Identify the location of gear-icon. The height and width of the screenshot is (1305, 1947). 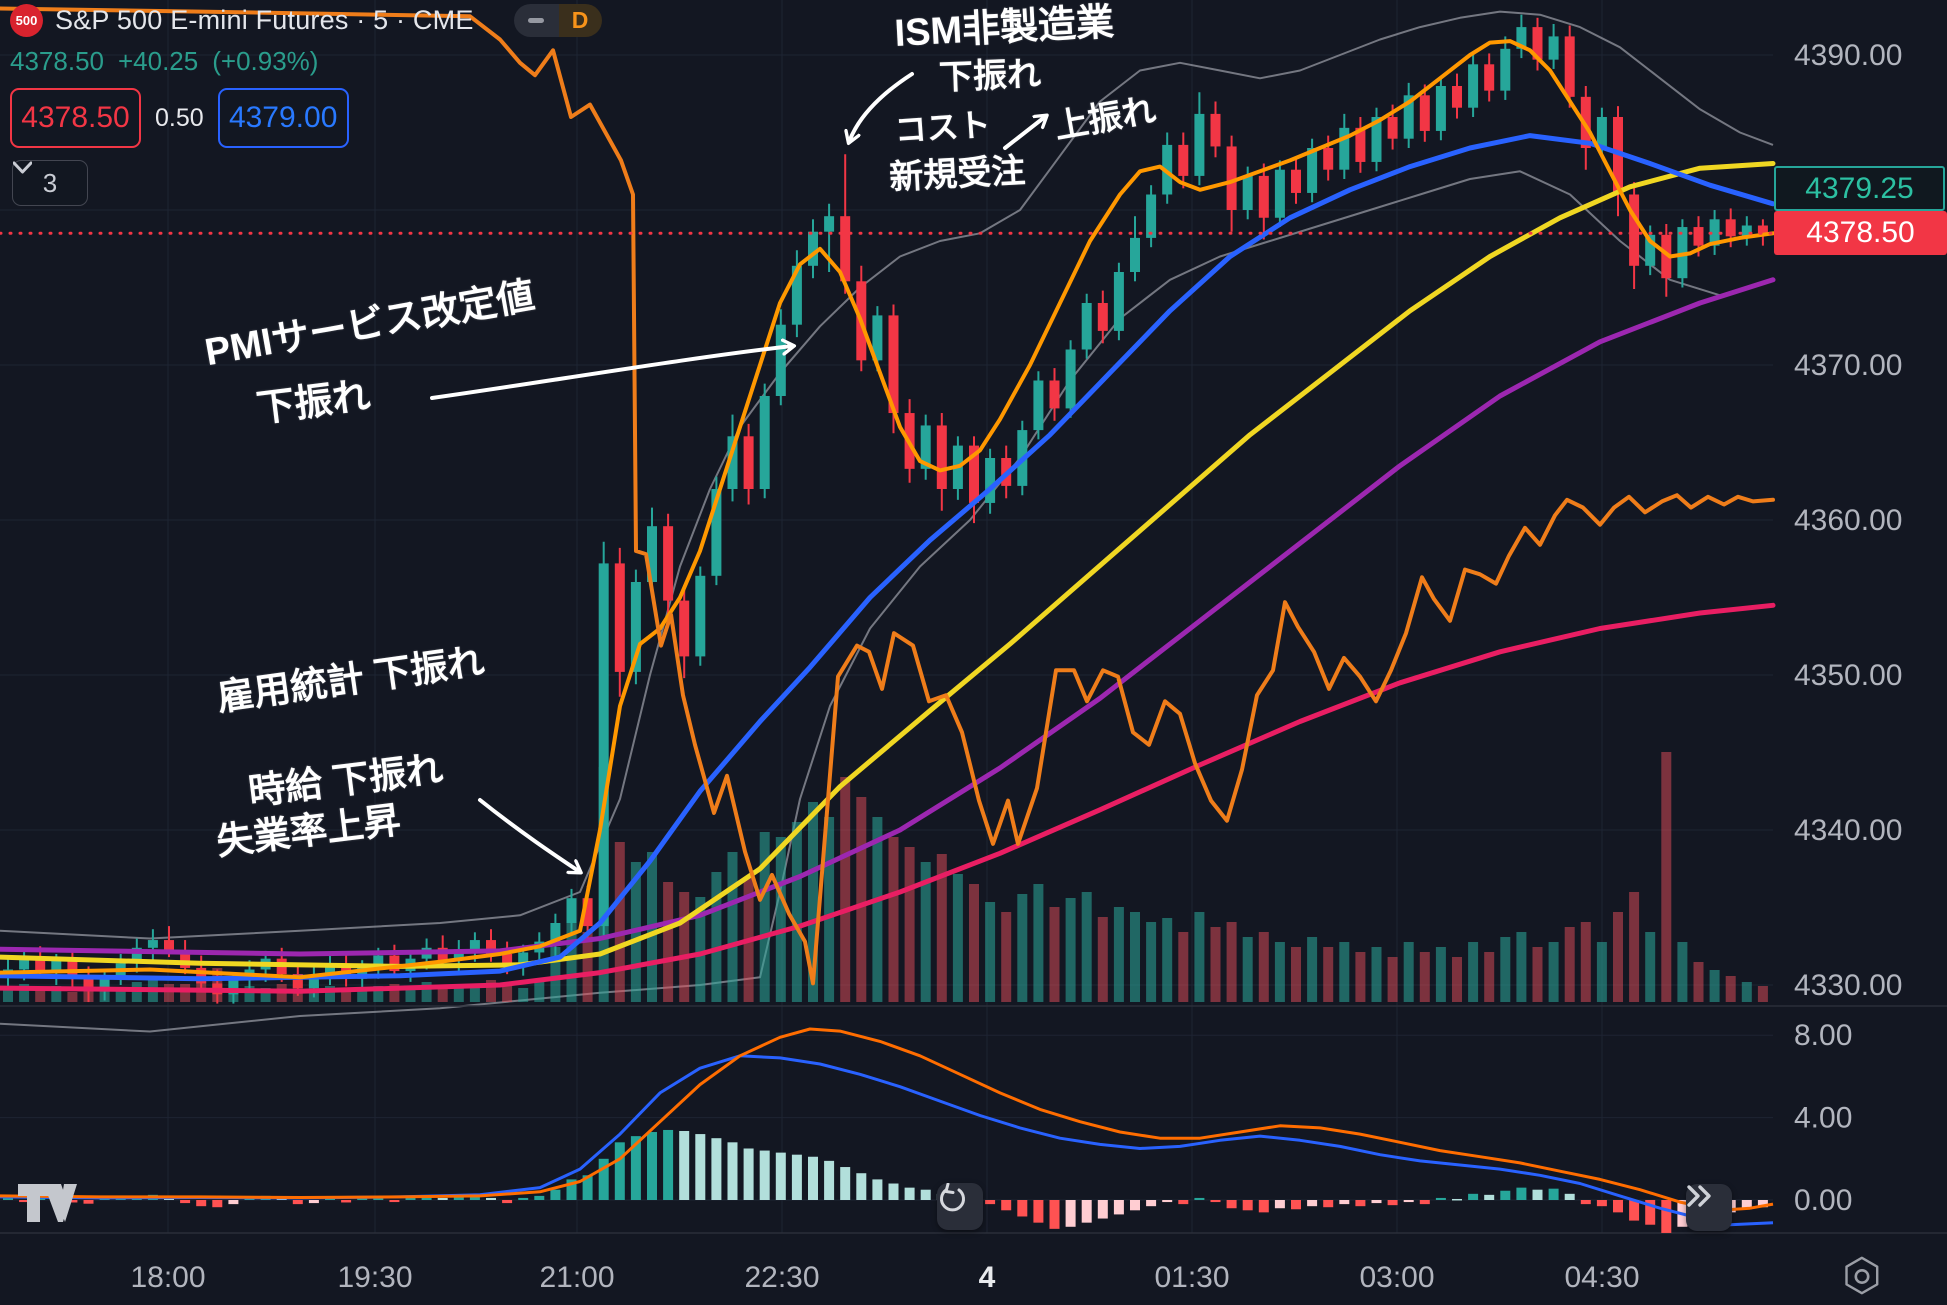
(1862, 1277).